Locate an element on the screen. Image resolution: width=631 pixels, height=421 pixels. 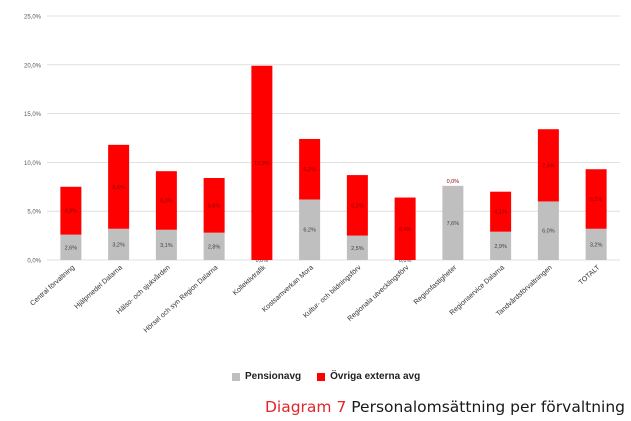
x-category-label: Regionservice Dalarna is located at coordinates (477, 290).